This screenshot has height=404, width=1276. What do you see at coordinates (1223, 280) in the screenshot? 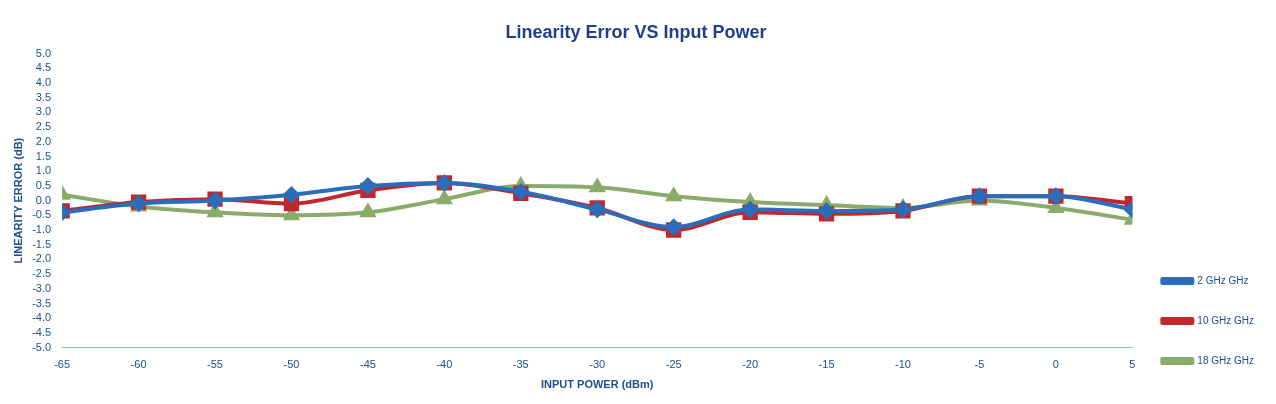
I see `legend-label: 2 GHz GHz` at bounding box center [1223, 280].